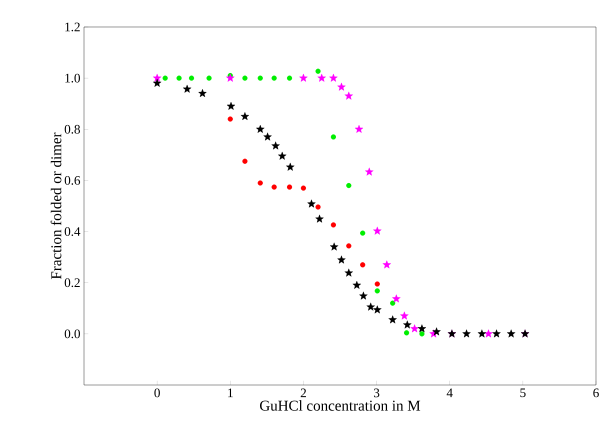 This screenshot has width=601, height=444. Describe the element at coordinates (157, 393) in the screenshot. I see `x-tick-label: 0` at that location.